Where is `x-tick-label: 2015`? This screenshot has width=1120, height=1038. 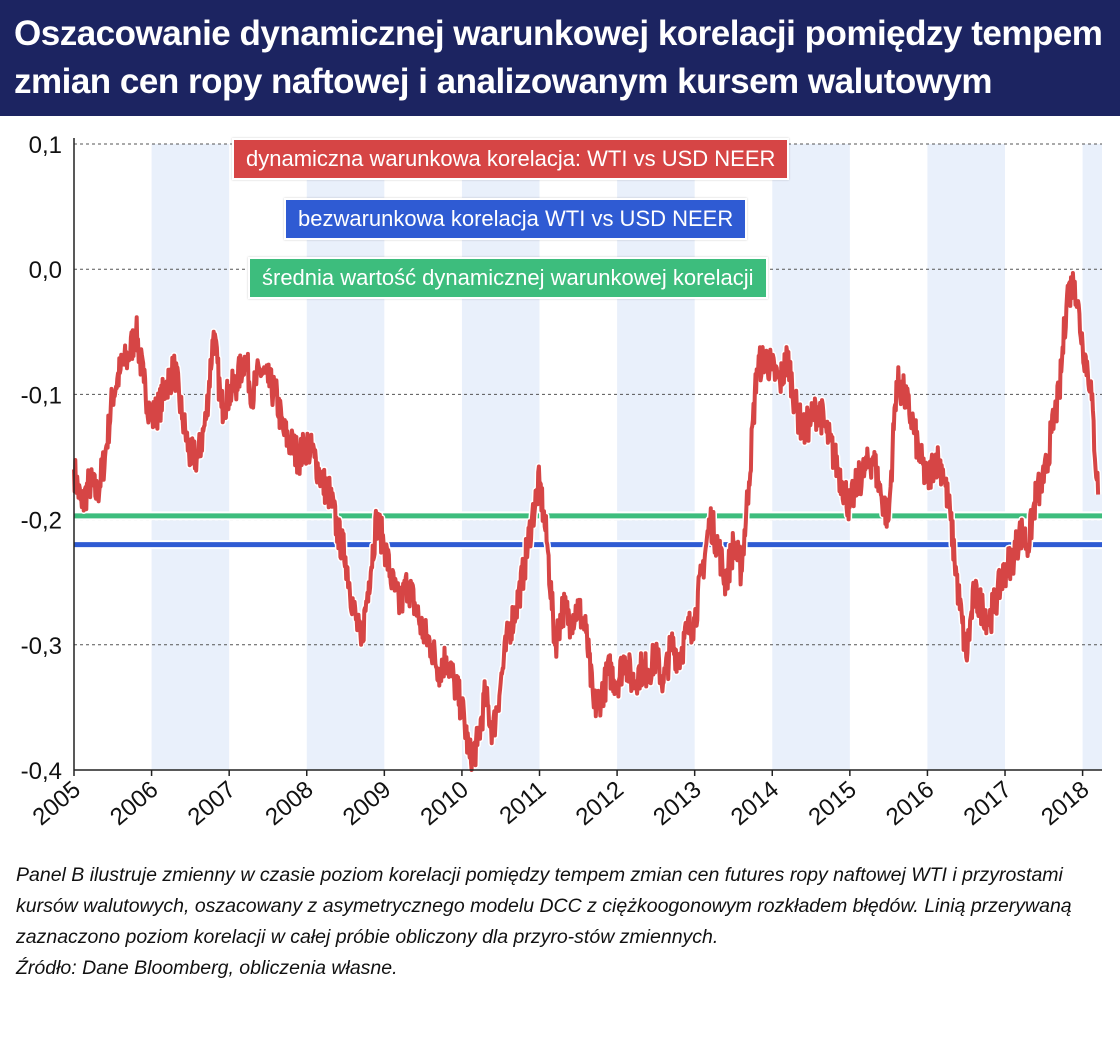 x-tick-label: 2015 is located at coordinates (832, 803).